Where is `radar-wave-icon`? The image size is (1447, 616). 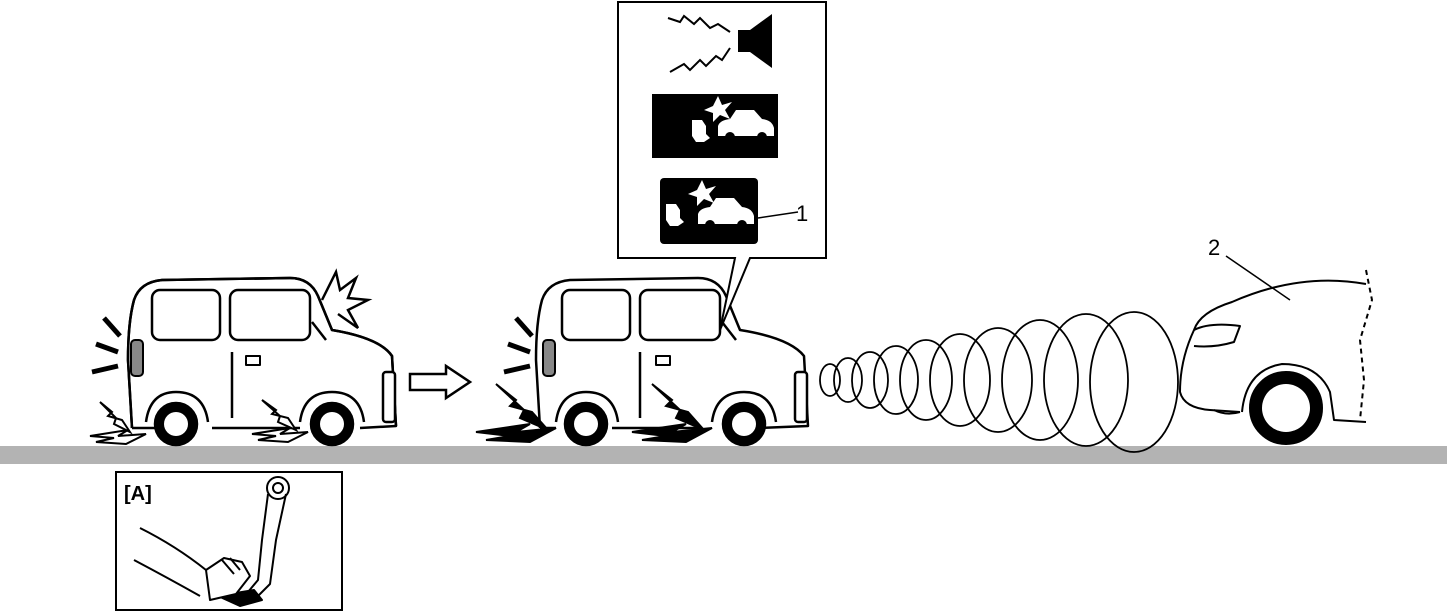 radar-wave-icon is located at coordinates (999, 382).